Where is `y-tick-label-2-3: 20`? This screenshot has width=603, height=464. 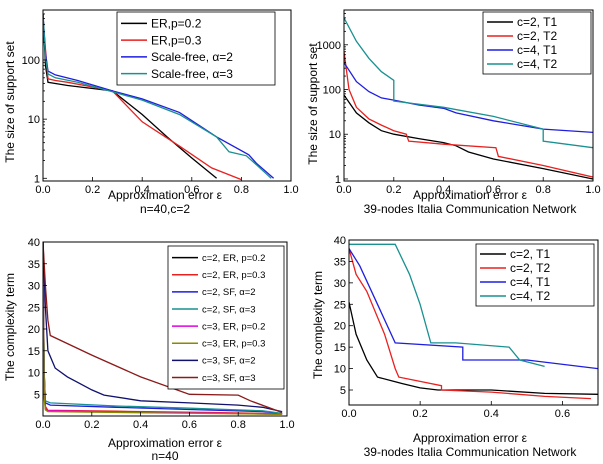
y-tick-label-2-3: 20 is located at coordinates (34, 330).